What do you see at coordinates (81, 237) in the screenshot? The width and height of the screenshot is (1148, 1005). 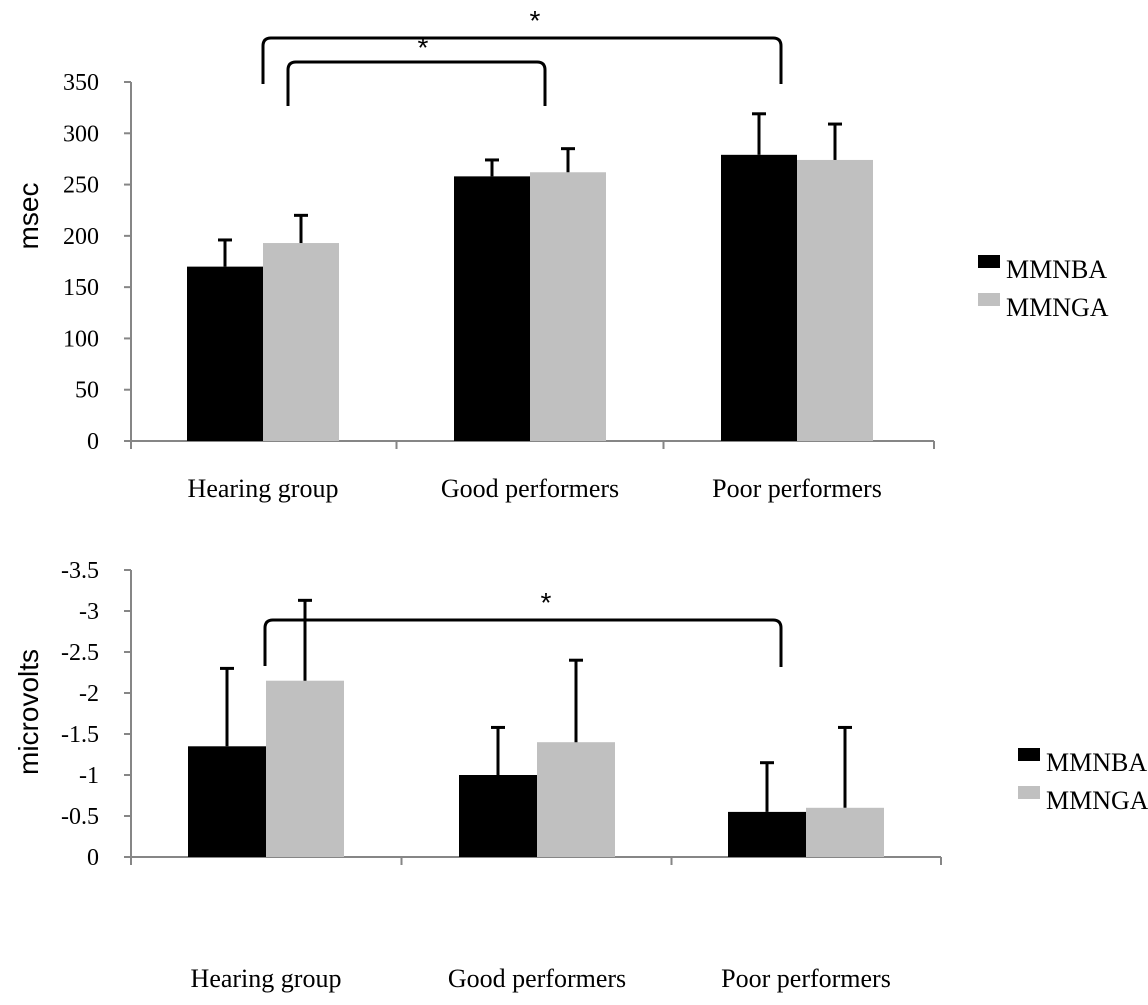 I see `y-tick-label: 200` at bounding box center [81, 237].